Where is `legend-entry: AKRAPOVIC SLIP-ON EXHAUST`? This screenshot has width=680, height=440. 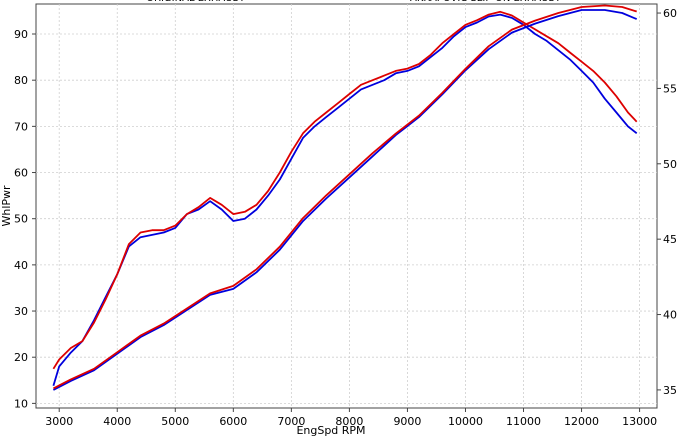 legend-entry: AKRAPOVIC SLIP-ON EXHAUST is located at coordinates (486, 2).